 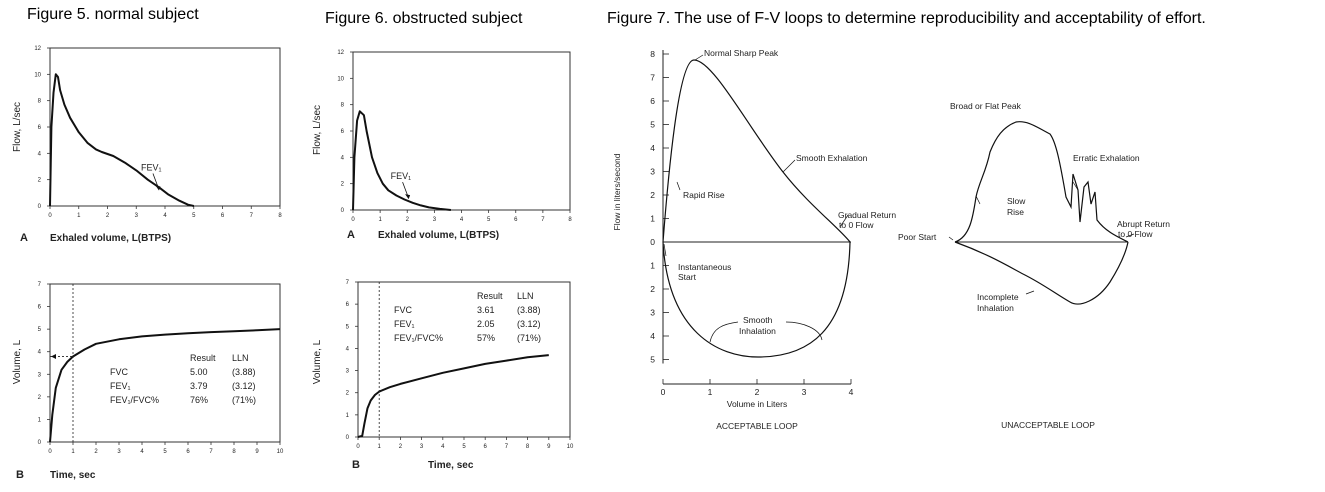 I want to click on x-tick-label: 10, so click(x=280, y=452).